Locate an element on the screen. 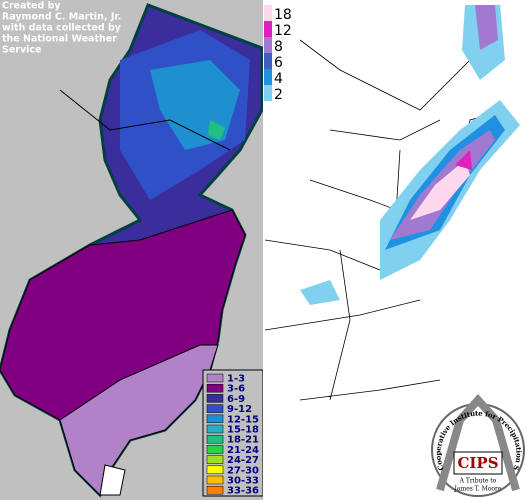  scale-label: 6 is located at coordinates (278, 63).